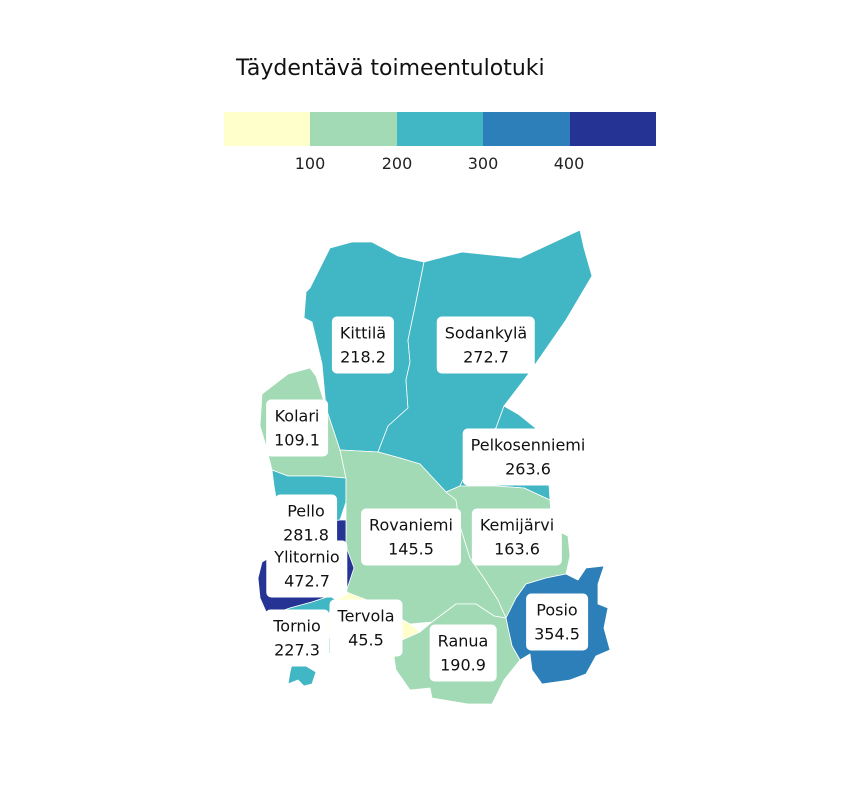 The width and height of the screenshot is (864, 792). What do you see at coordinates (557, 610) in the screenshot?
I see `municipality-name: Posio` at bounding box center [557, 610].